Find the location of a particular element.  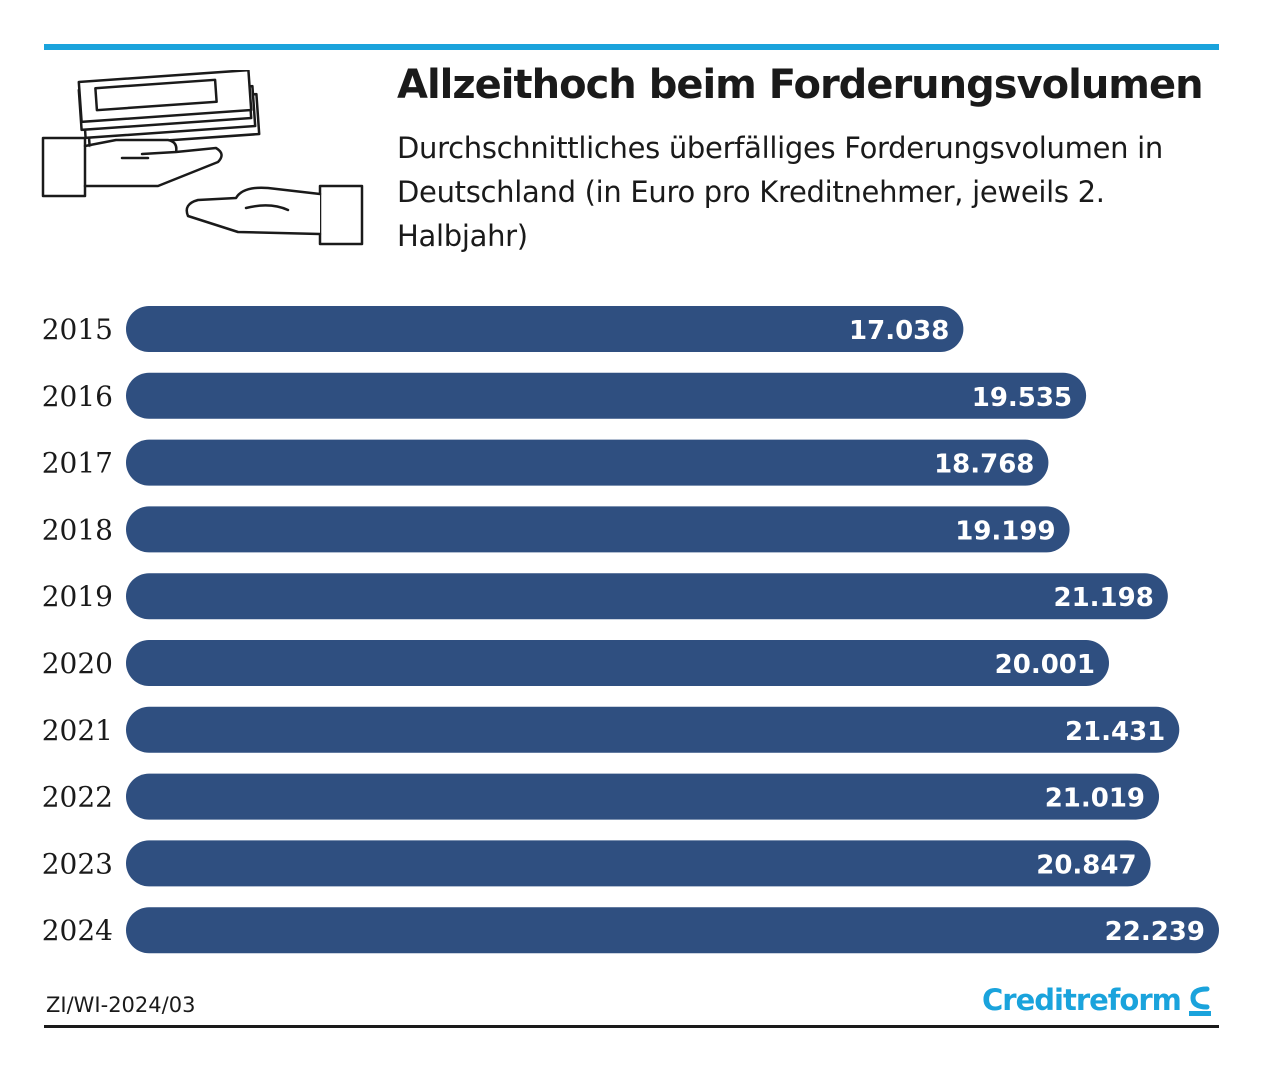

value-label-2022: 21.019 is located at coordinates (1095, 799).